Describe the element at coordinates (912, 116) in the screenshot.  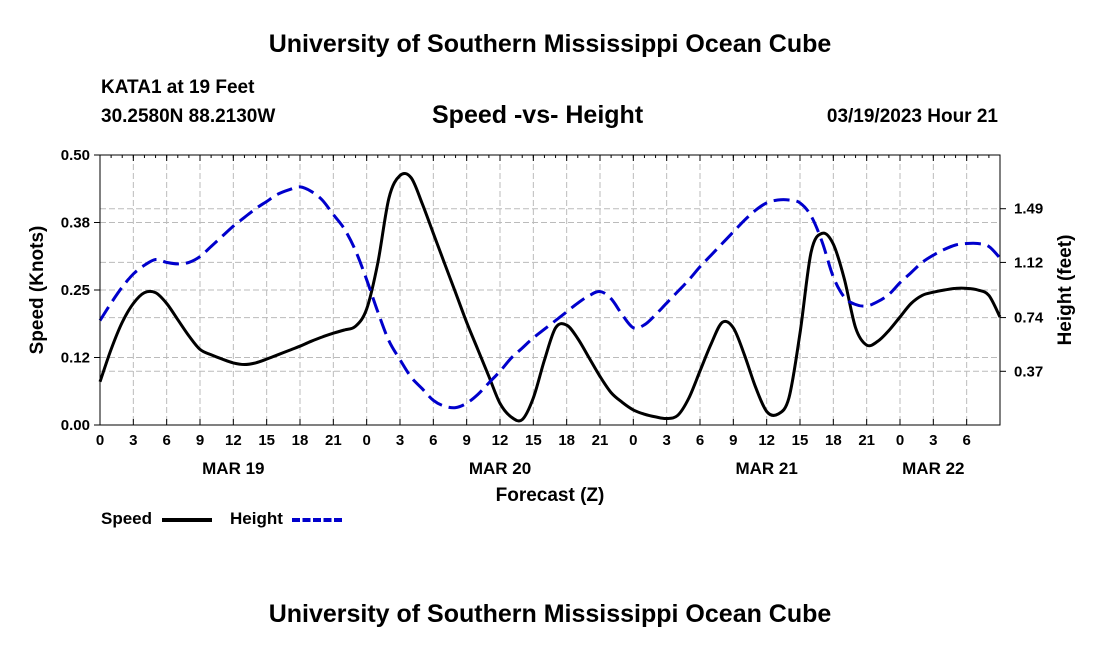
I see `forecast-datetime: 03/19/2023 Hour 21` at that location.